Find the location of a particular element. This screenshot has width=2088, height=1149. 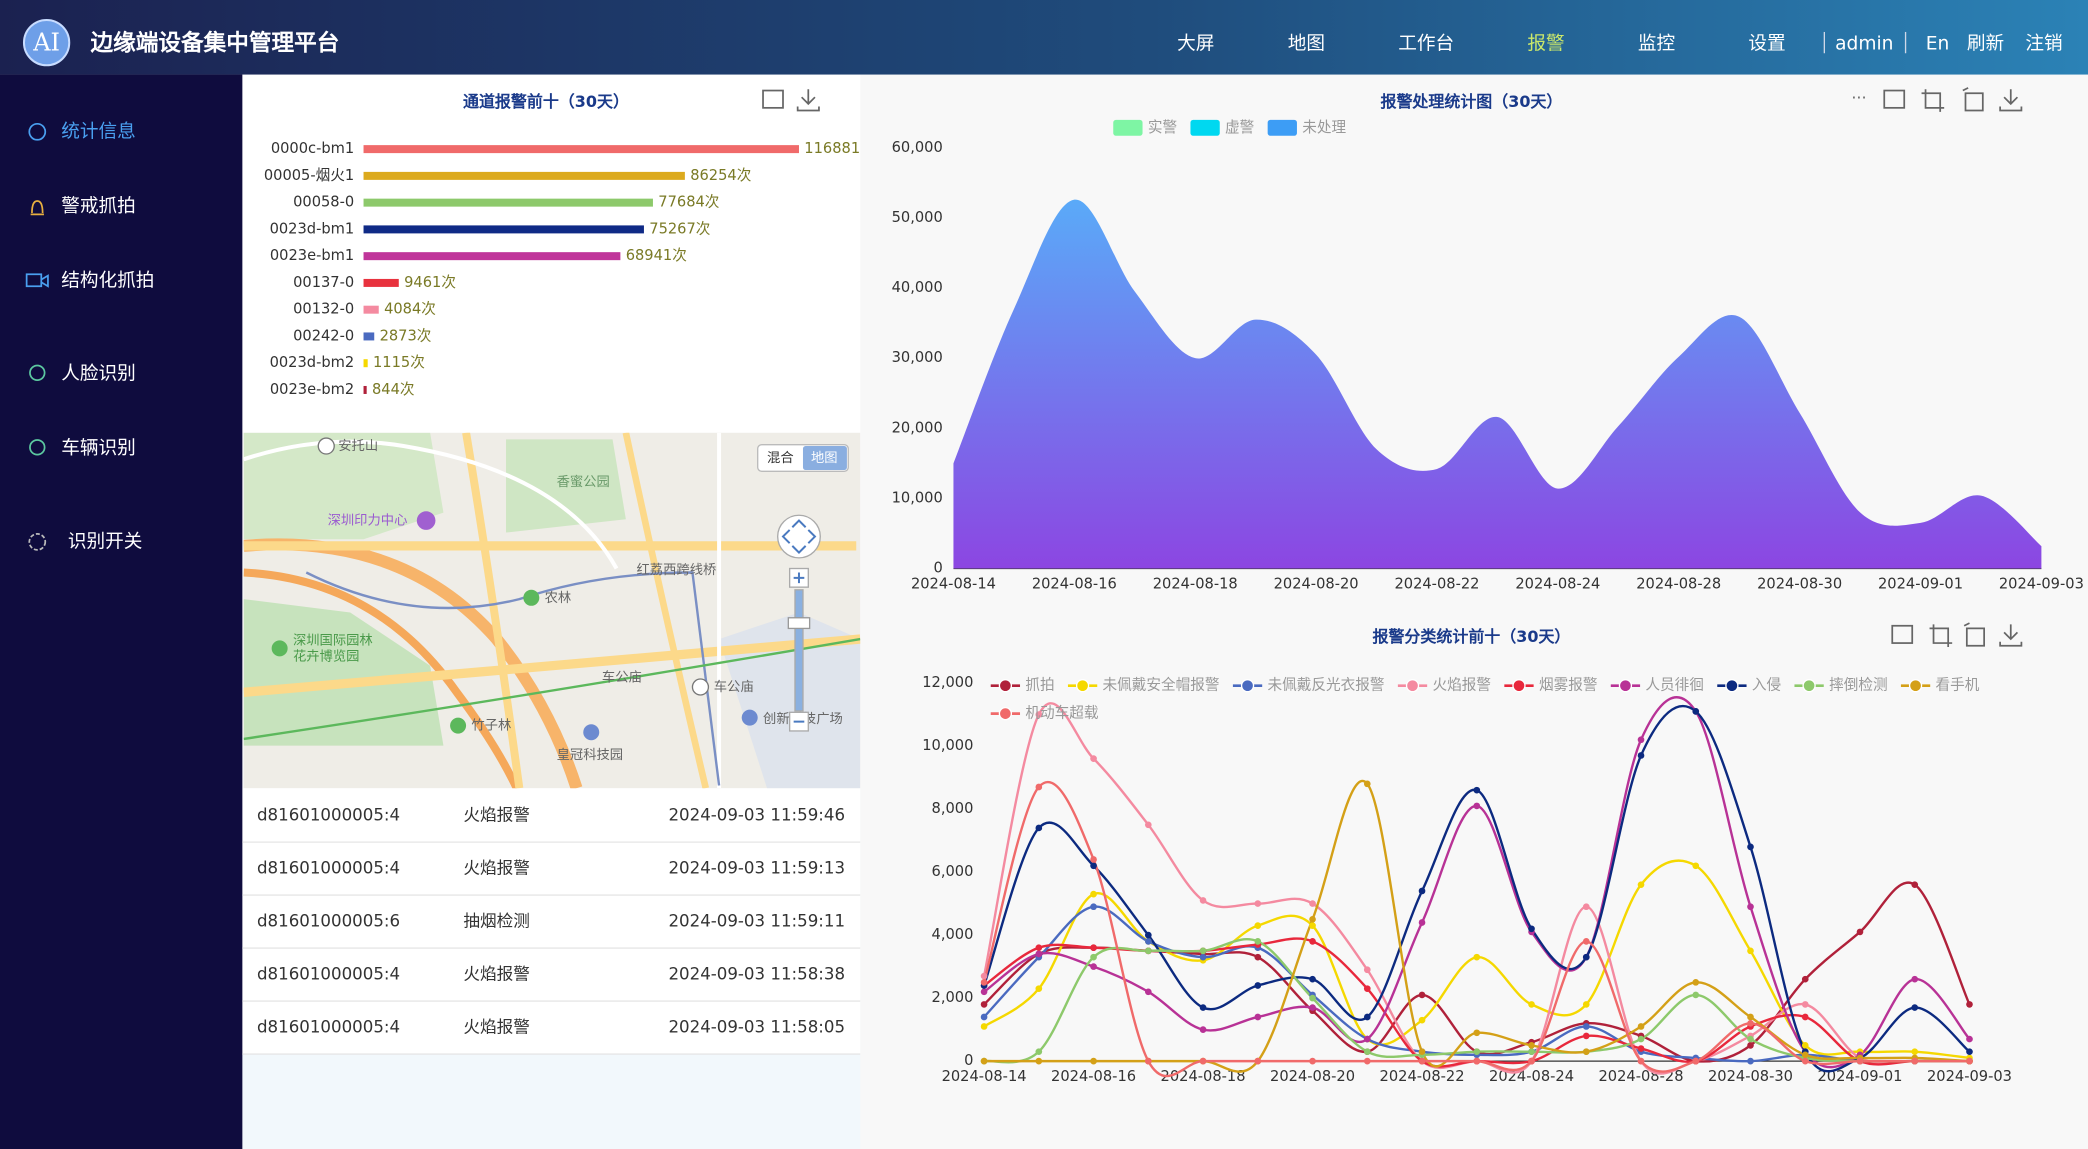

map-zoom-handle is located at coordinates (799, 623).